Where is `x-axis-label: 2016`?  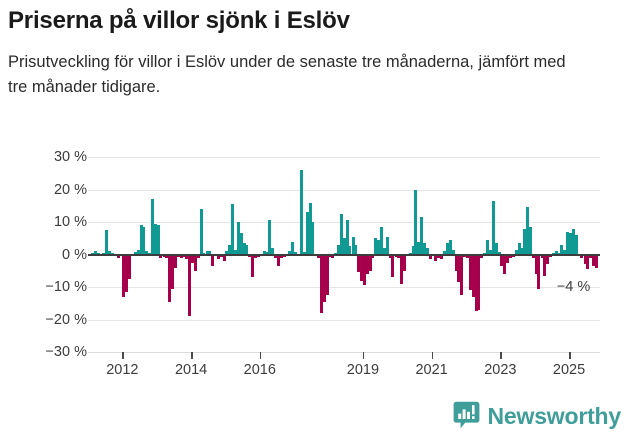
x-axis-label: 2016 is located at coordinates (259, 370).